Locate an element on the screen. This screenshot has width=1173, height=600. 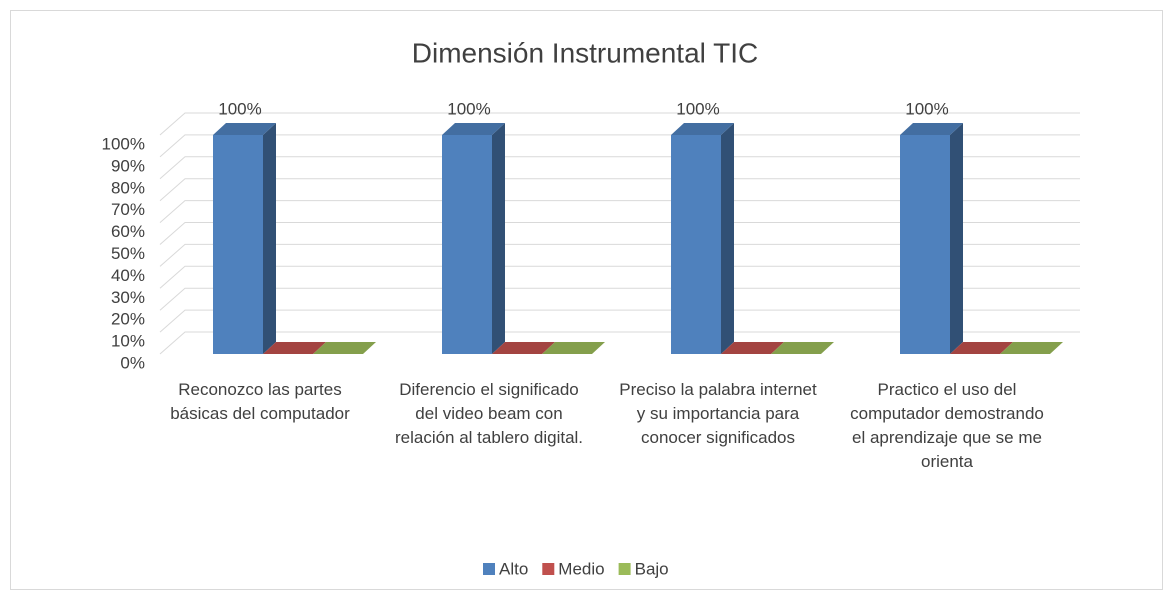
legend-label: Medio is located at coordinates (581, 568).